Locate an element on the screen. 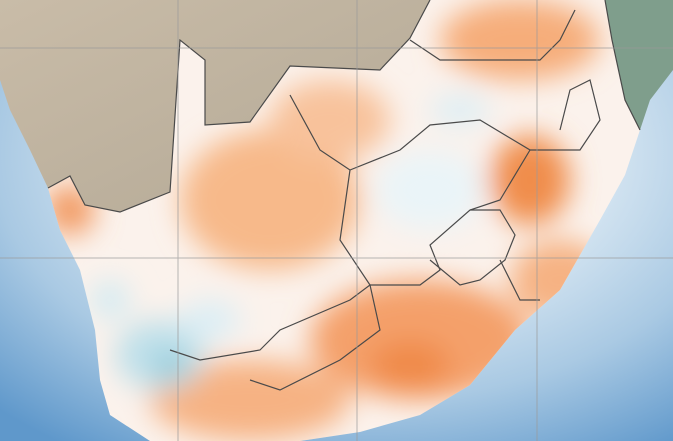  country-border is located at coordinates (622, 65).